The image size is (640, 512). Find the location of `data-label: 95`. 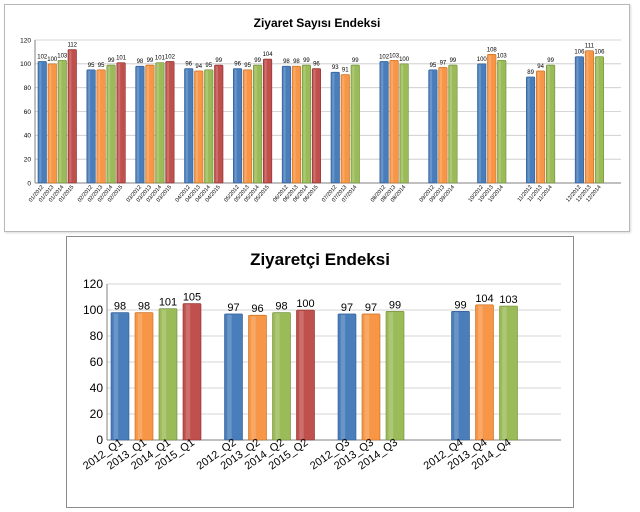

data-label: 95 is located at coordinates (247, 66).